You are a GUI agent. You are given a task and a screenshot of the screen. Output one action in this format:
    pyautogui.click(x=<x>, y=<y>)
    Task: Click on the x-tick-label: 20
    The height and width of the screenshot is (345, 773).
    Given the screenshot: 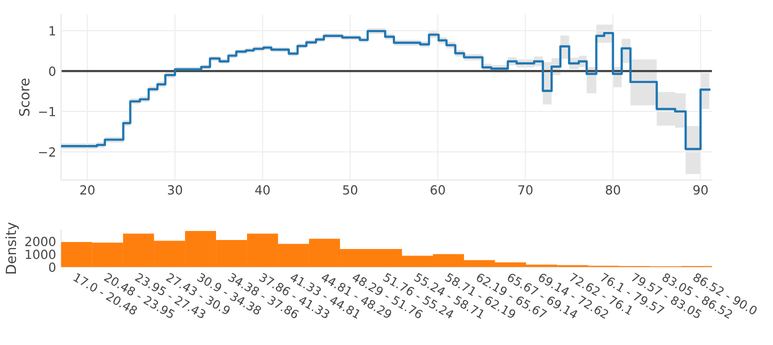 What is the action you would take?
    pyautogui.click(x=87, y=190)
    